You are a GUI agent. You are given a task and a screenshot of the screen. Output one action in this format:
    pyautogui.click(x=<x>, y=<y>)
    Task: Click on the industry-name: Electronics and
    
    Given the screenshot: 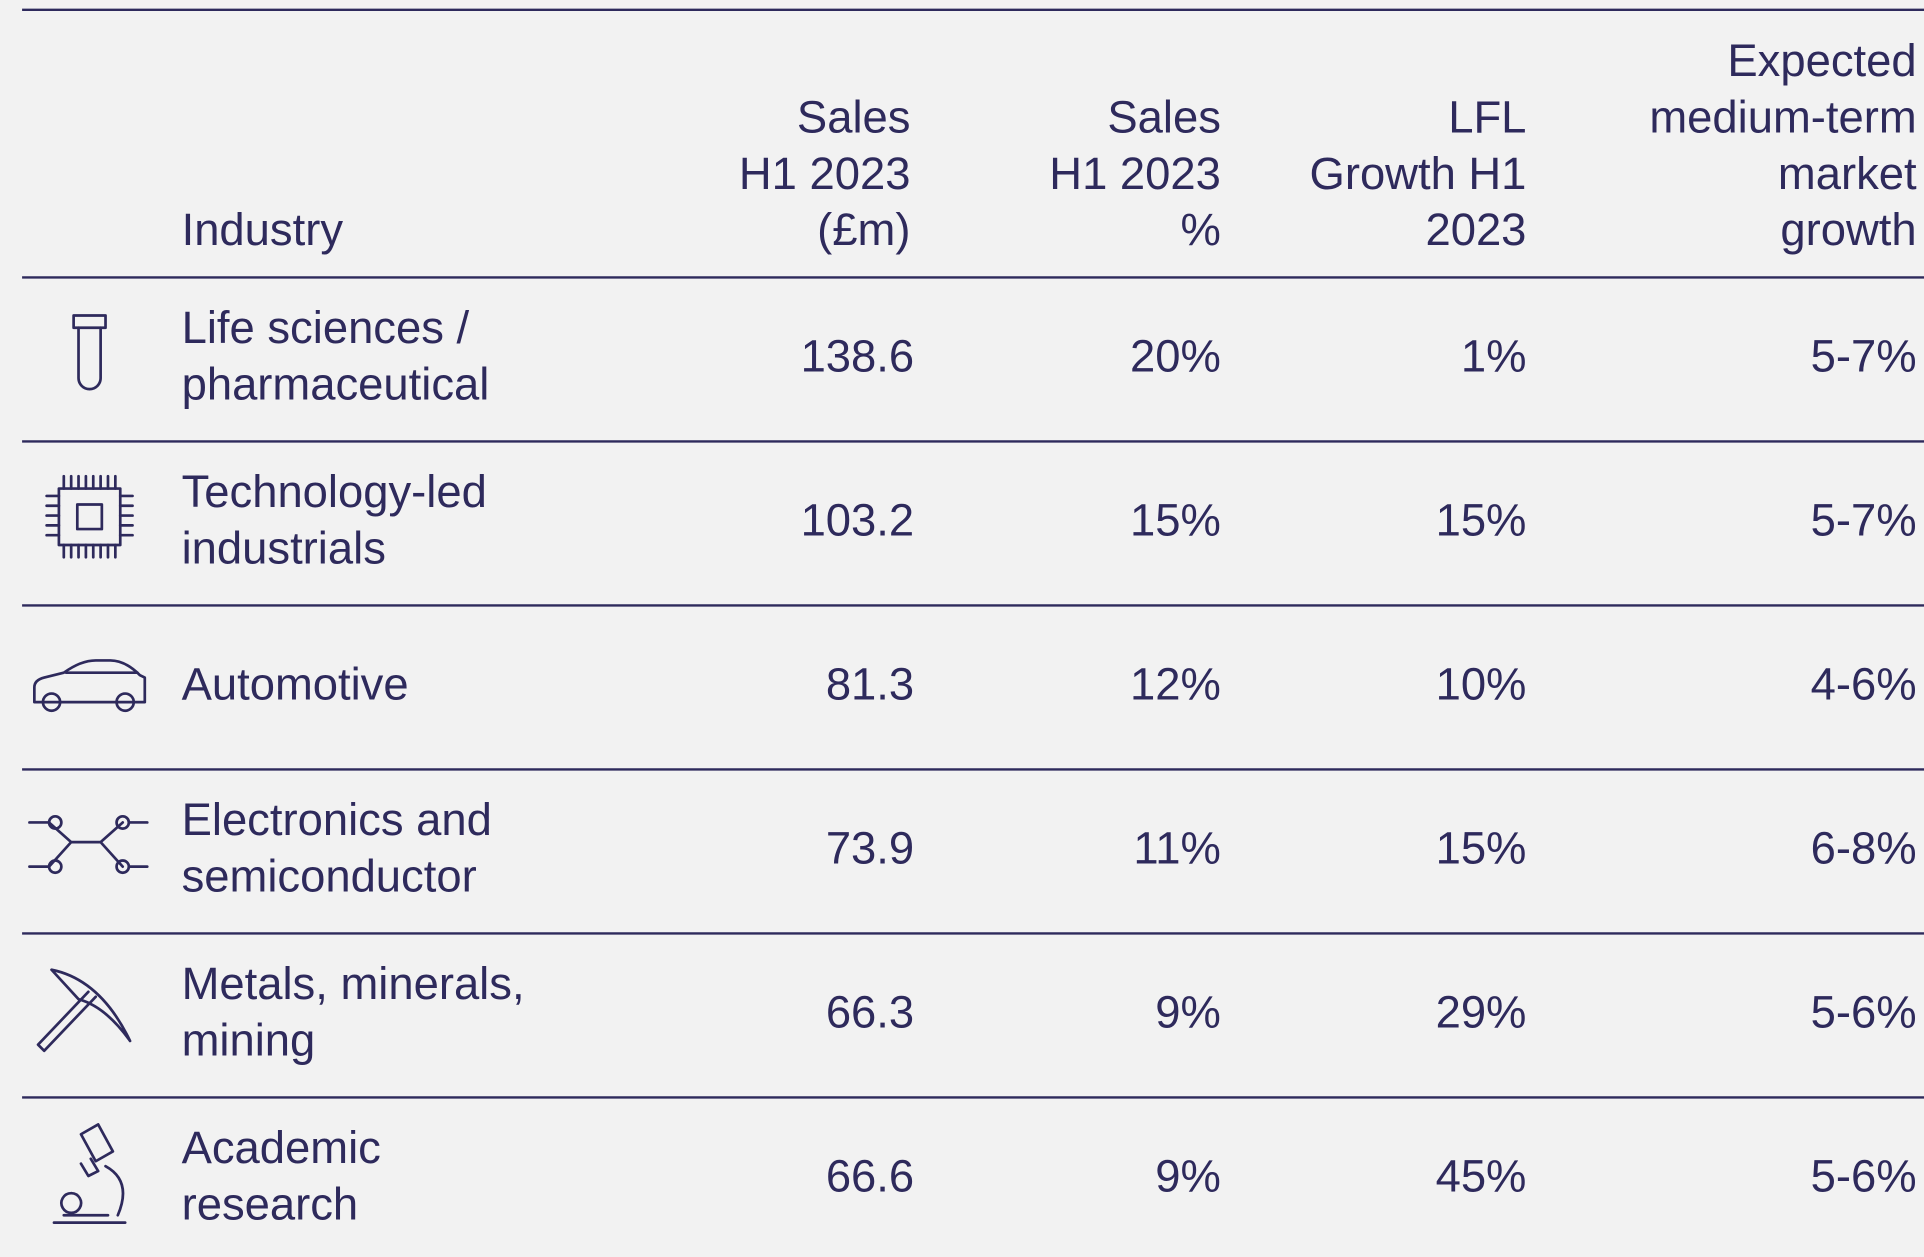 What is the action you would take?
    pyautogui.click(x=337, y=819)
    